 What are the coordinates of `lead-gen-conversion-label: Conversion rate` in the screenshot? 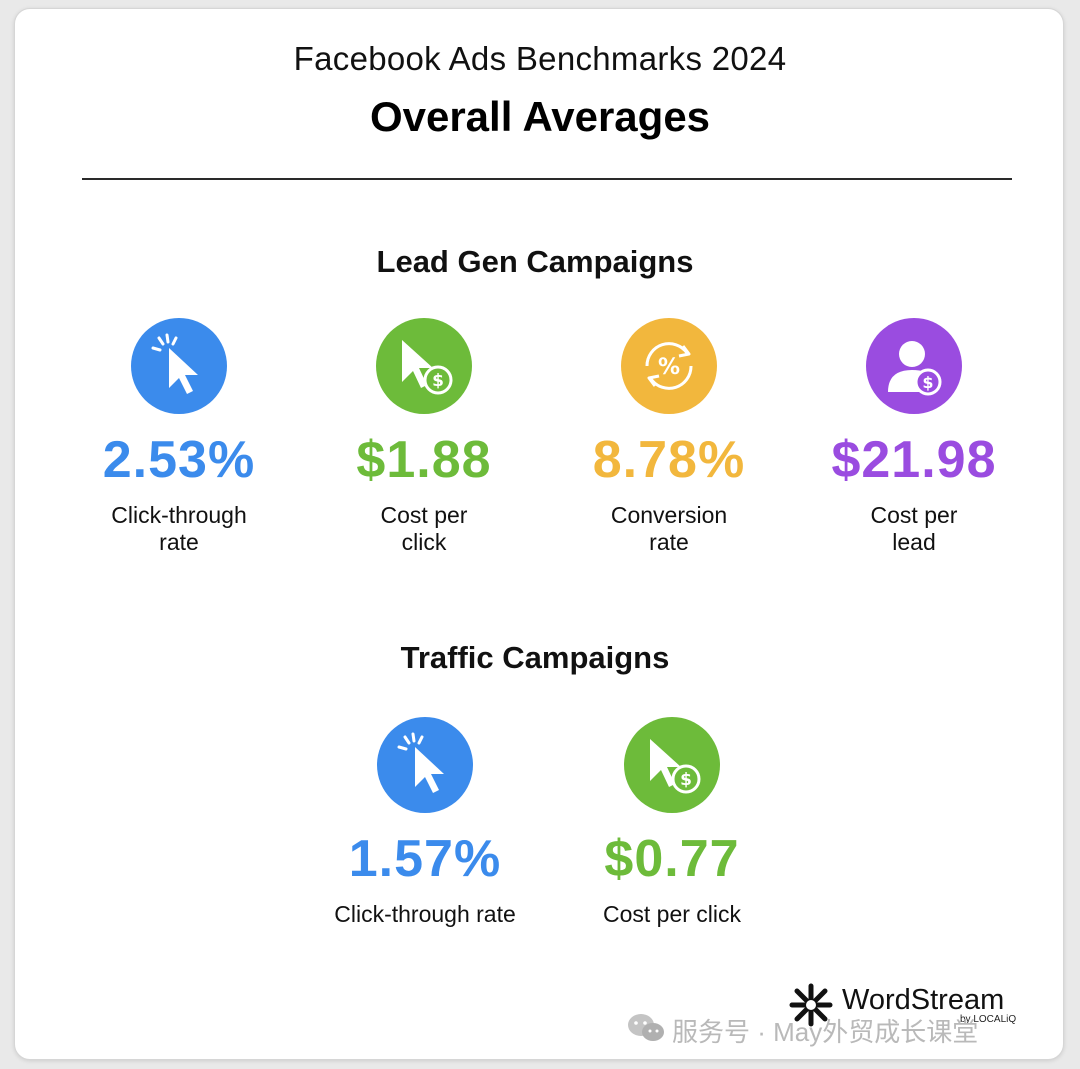 It's located at (669, 529).